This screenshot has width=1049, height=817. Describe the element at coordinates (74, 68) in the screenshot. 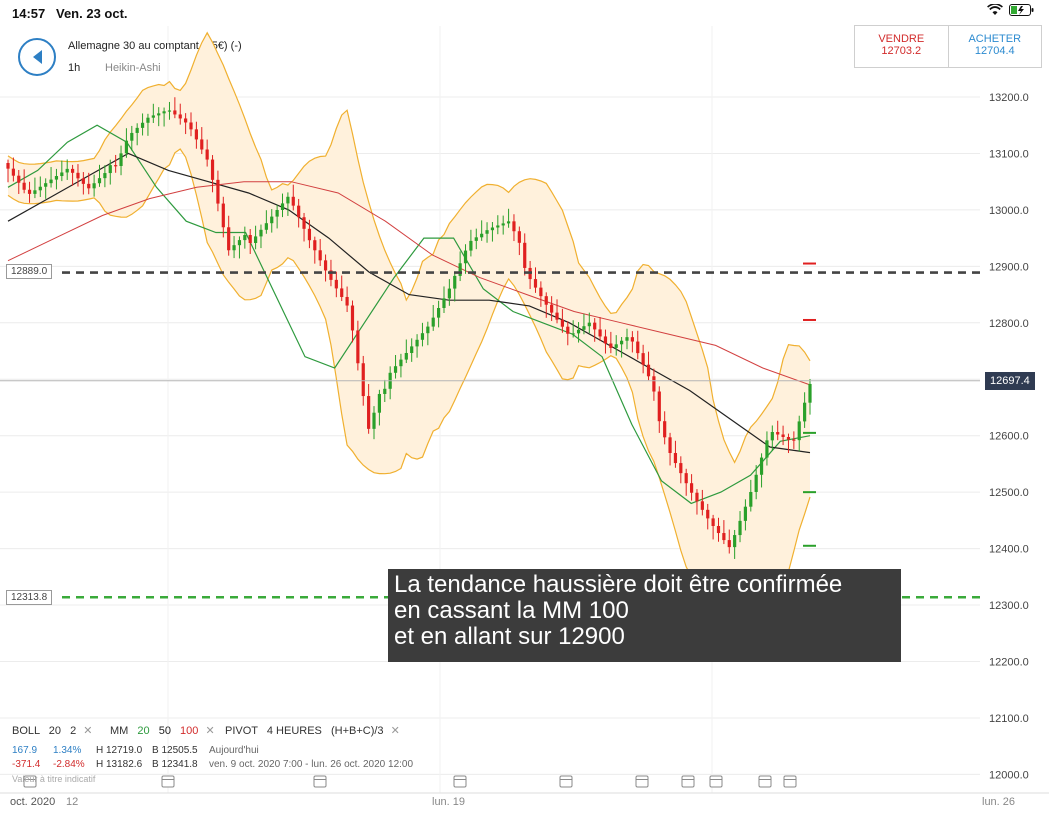

I see `timeframe-selector: 1h` at that location.